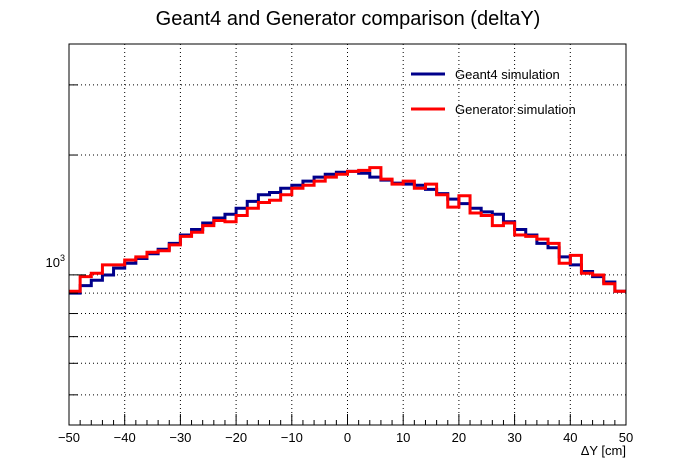  I want to click on x-tick-label: 50, so click(626, 437).